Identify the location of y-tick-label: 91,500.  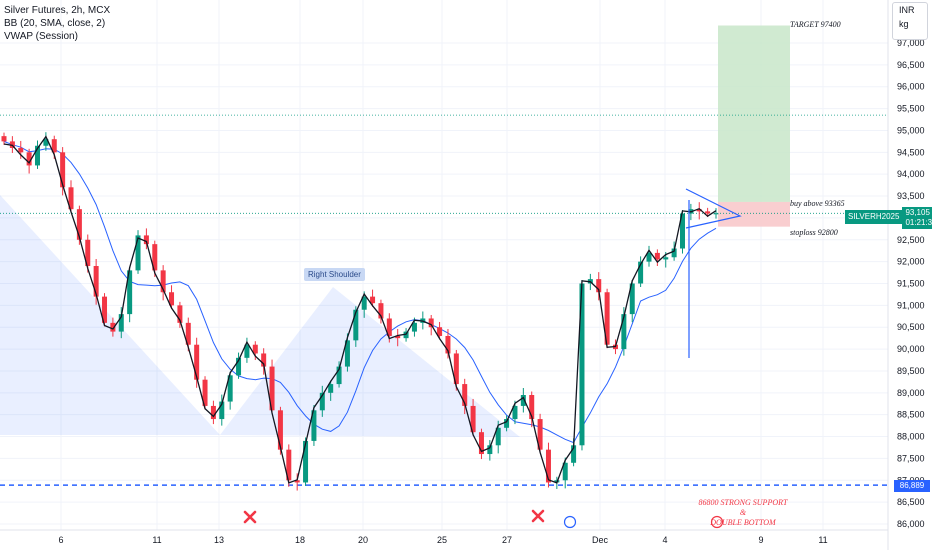
(911, 284).